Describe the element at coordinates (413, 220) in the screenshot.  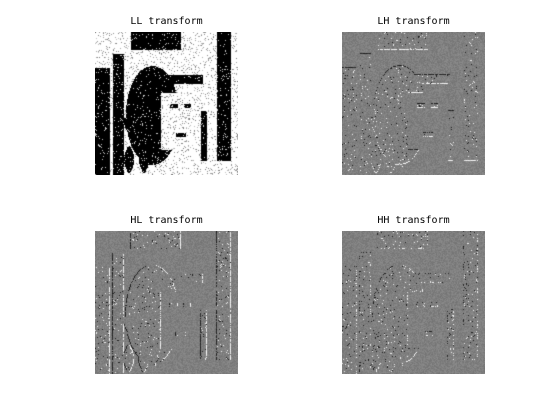
I see `panel-title-hh: HH transform` at that location.